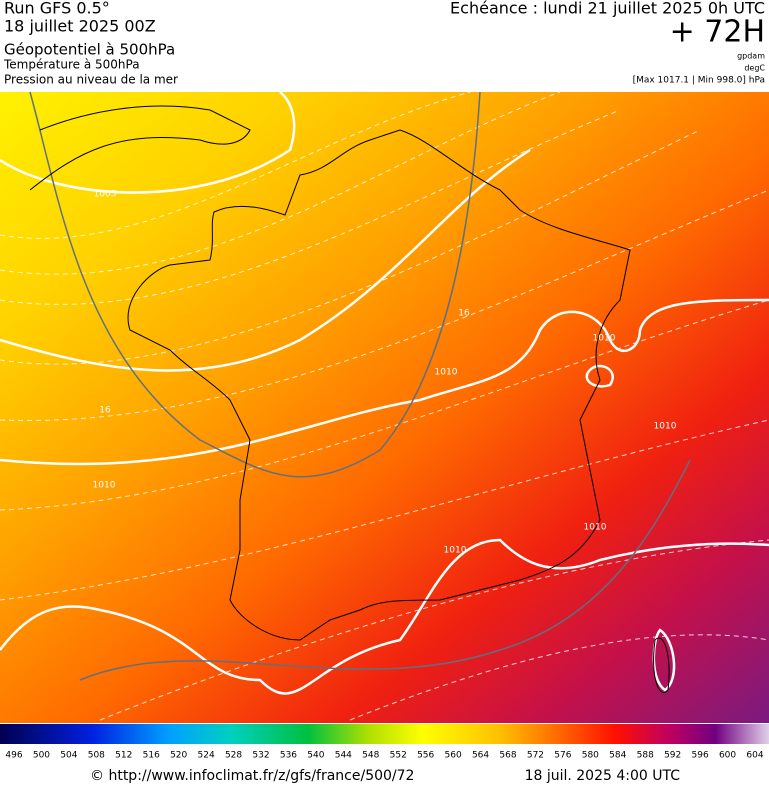 This screenshot has height=790, width=769. Describe the element at coordinates (315, 756) in the screenshot. I see `colorbar-label: 540` at that location.